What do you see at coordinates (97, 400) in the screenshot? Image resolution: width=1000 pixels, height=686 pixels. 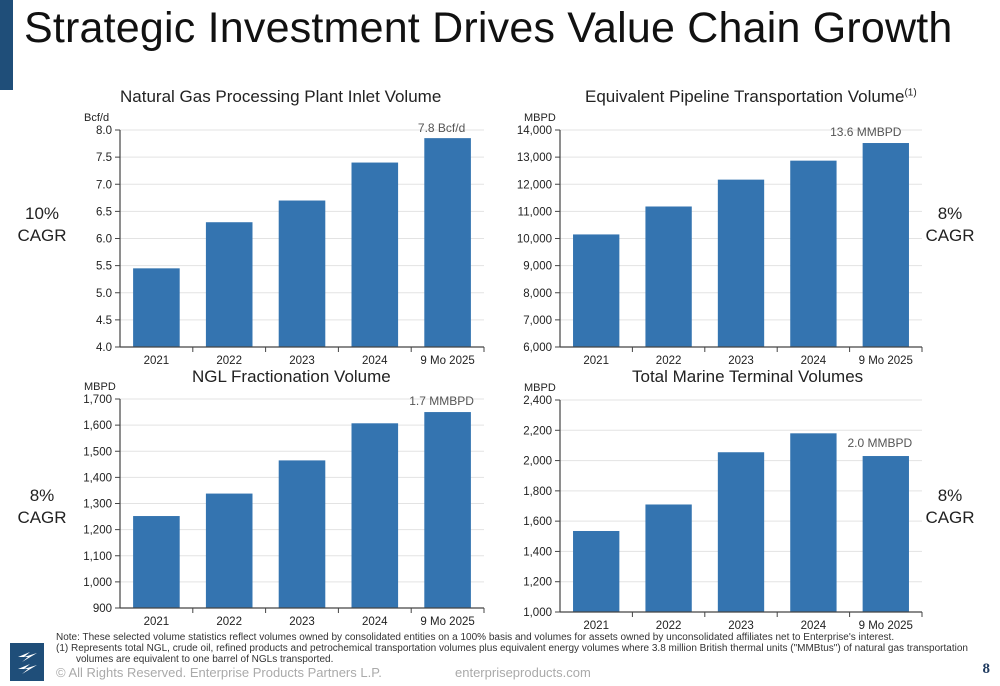 I see `y-tick-label: 1,700` at bounding box center [97, 400].